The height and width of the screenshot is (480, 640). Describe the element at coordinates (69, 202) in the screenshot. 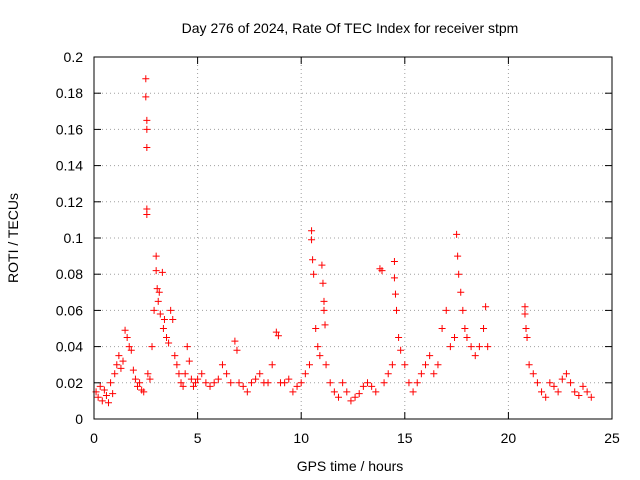

I see `y-tick-label: 0.12` at that location.